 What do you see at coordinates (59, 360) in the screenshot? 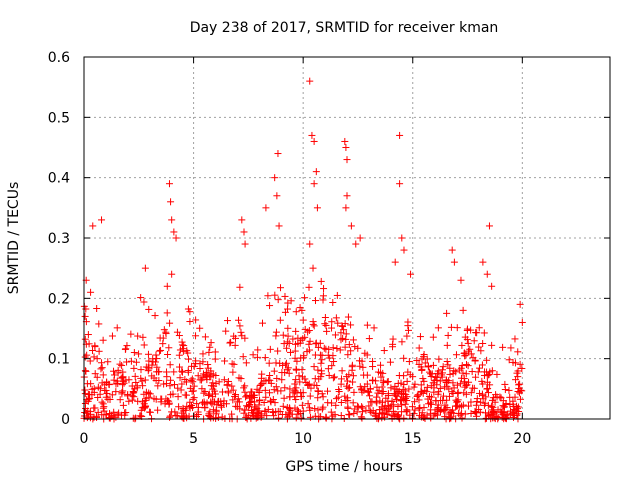
I see `y-tick-label: 0.1` at bounding box center [59, 360].